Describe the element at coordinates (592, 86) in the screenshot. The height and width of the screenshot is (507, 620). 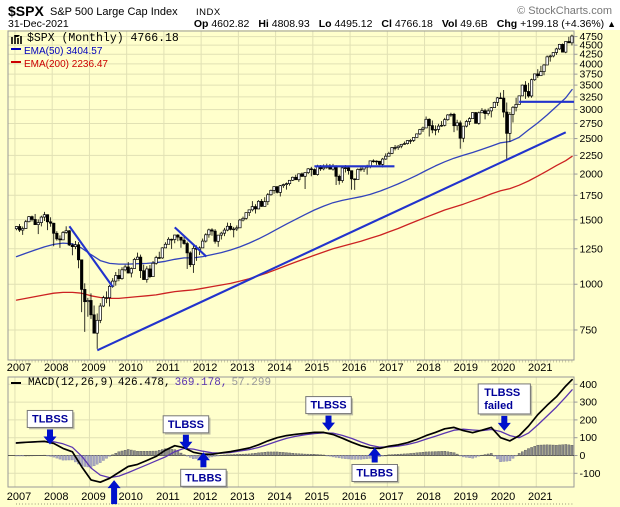
I see `svg-text: 3500` at that location.